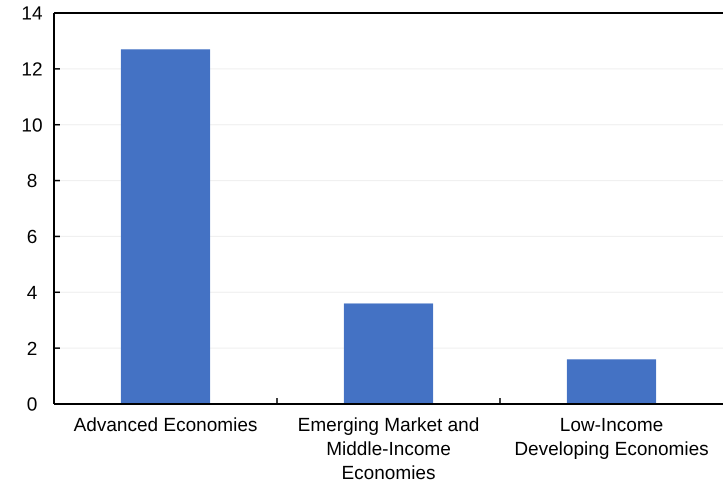  I want to click on y-tick-label: 12, so click(32, 70).